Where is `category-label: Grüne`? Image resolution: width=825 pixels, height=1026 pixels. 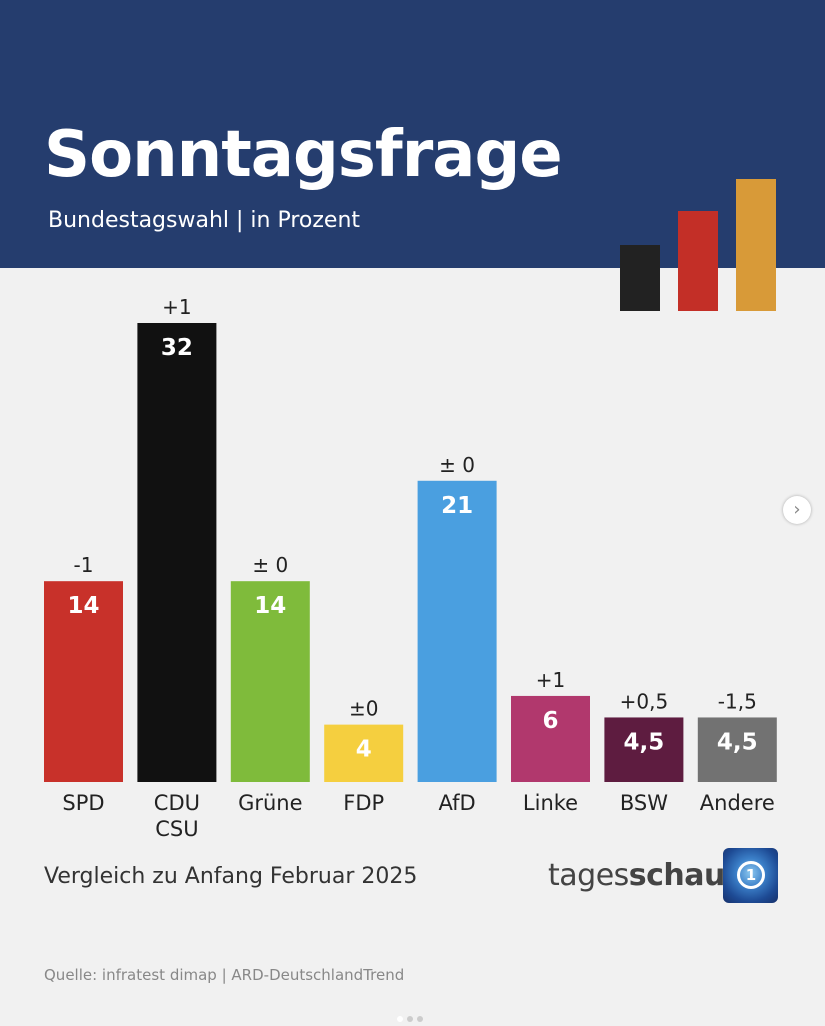
category-label: Grüne is located at coordinates (270, 803).